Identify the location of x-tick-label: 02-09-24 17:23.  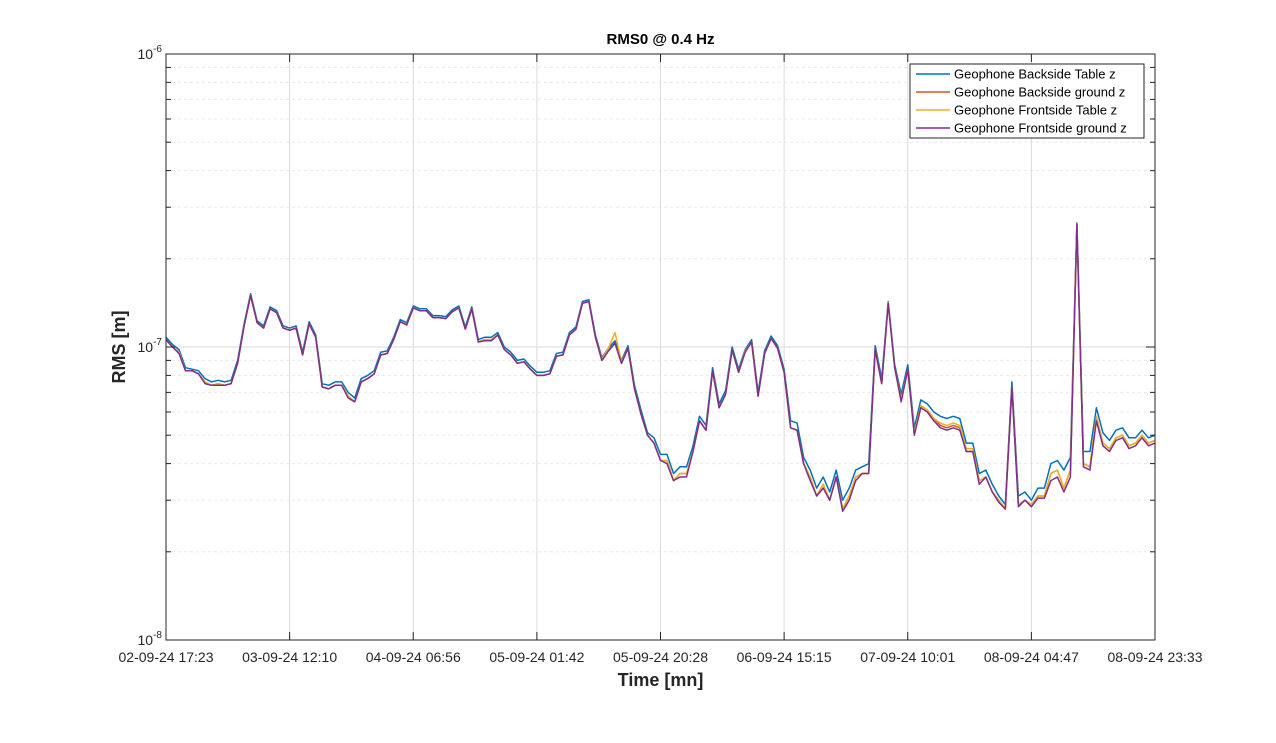
(166, 657).